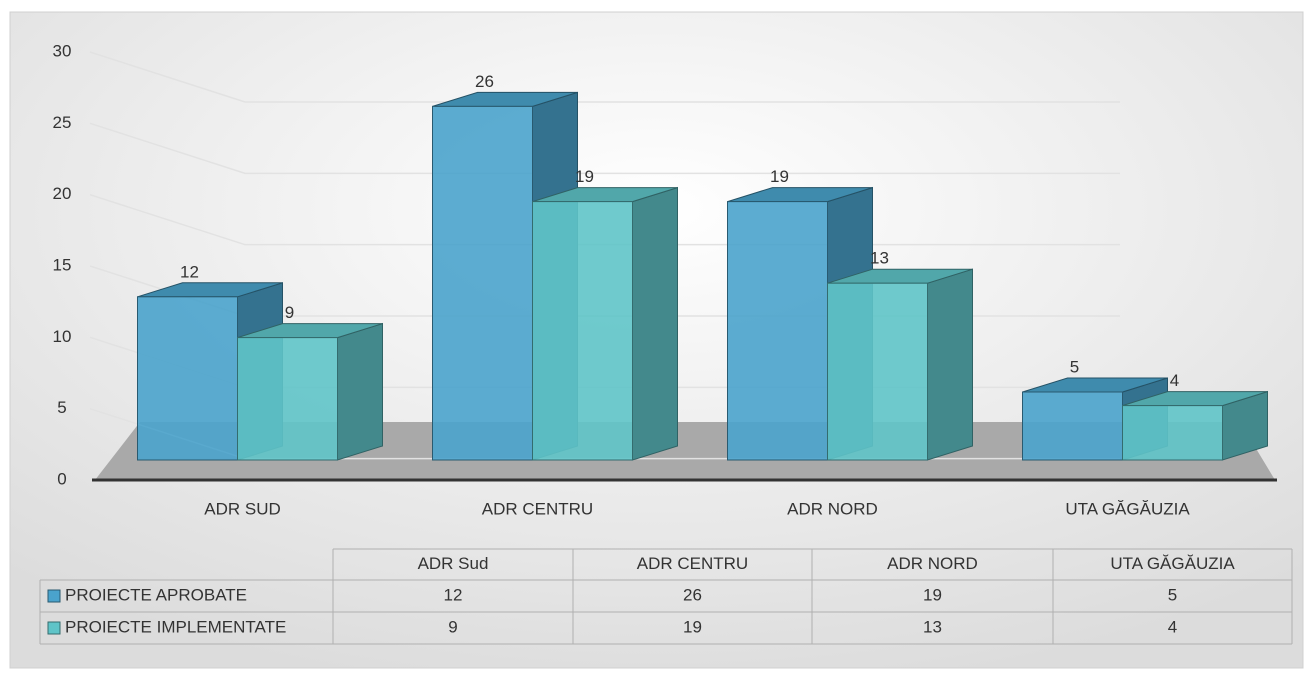 The image size is (1313, 679). Describe the element at coordinates (932, 626) in the screenshot. I see `table-value: 13` at that location.